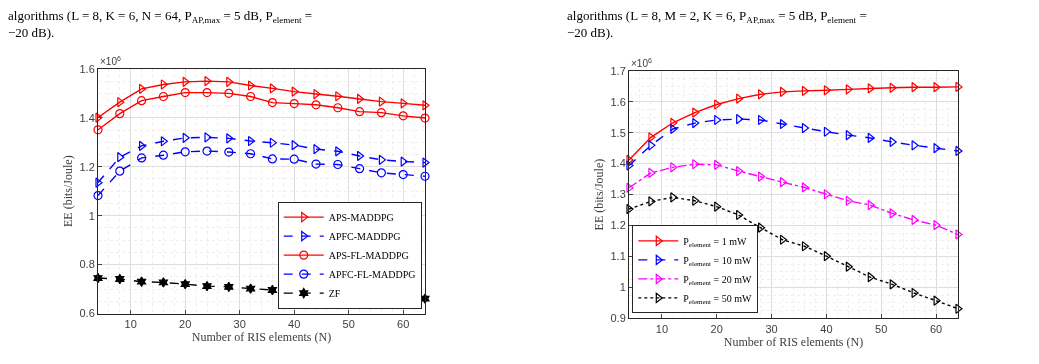 This screenshot has height=364, width=1039. Describe the element at coordinates (717, 261) in the screenshot. I see `legend-label: P$_{element}$ = 10 mW` at that location.